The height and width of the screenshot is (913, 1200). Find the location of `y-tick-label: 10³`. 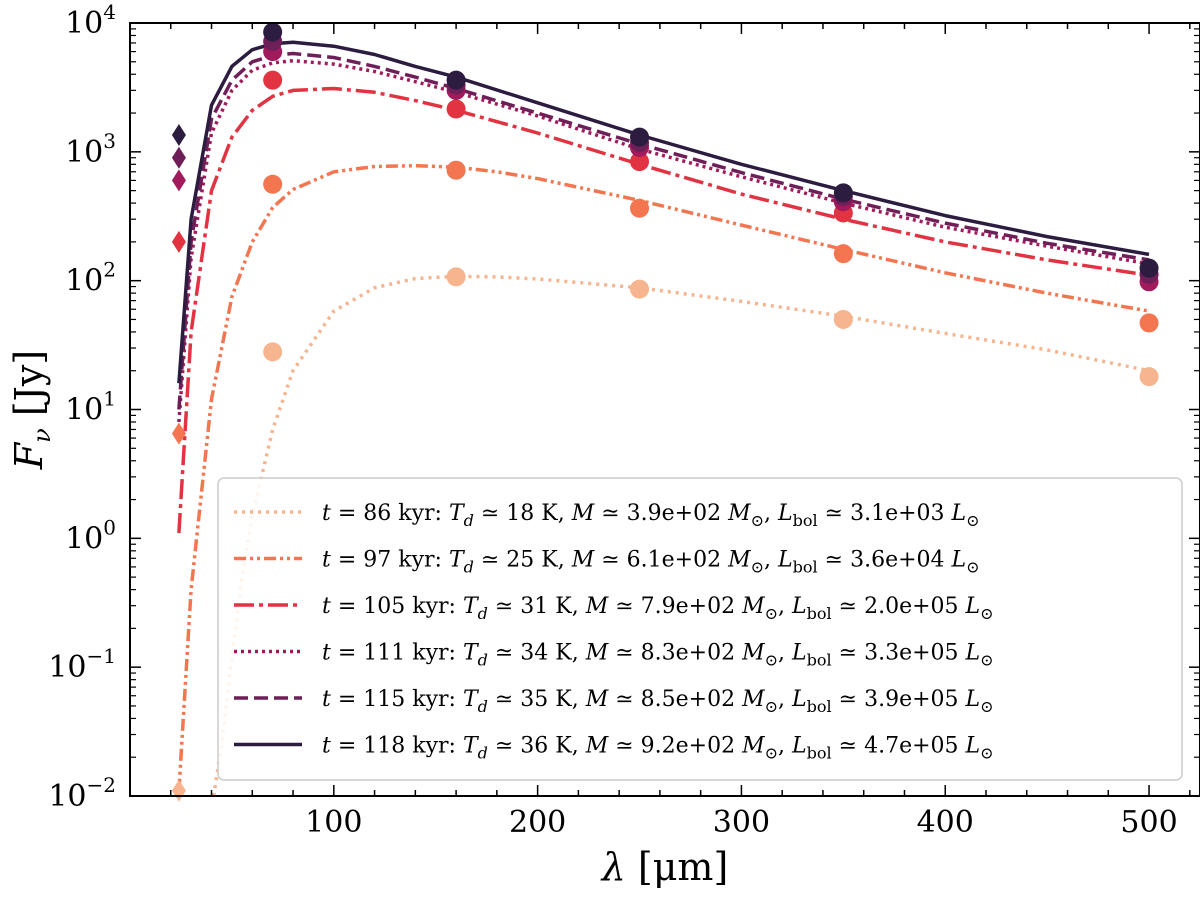

y-tick-label: 10³ is located at coordinates (90, 149).